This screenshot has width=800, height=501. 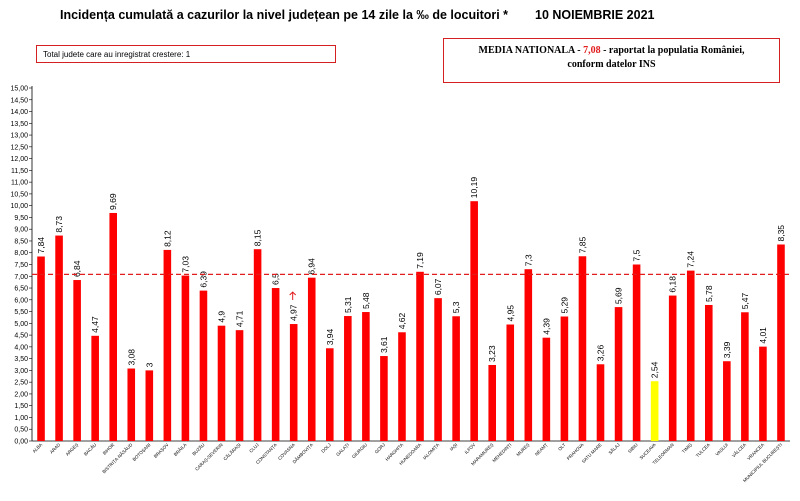 I want to click on x-category-label: TIMIȘ, so click(x=687, y=448).